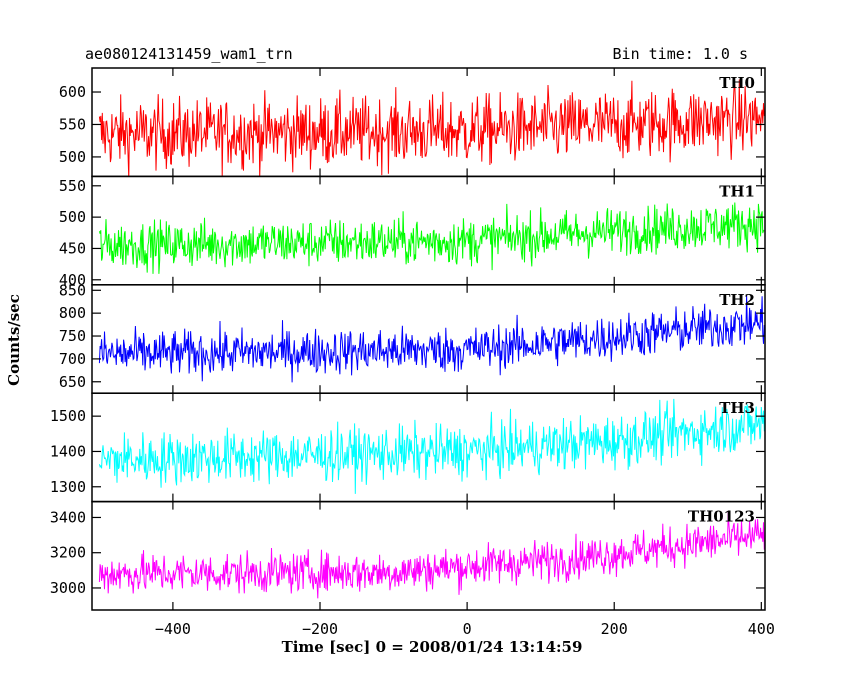 This screenshot has height=680, width=850. What do you see at coordinates (68, 416) in the screenshot?
I see `y-tick-label: 1500` at bounding box center [68, 416].